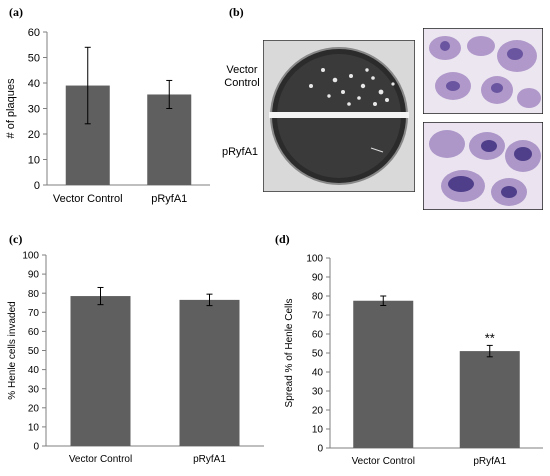 Image resolution: width=550 pixels, height=476 pixels. What do you see at coordinates (11, 108) in the screenshot?
I see `y-axis-label: # of plaques` at bounding box center [11, 108].